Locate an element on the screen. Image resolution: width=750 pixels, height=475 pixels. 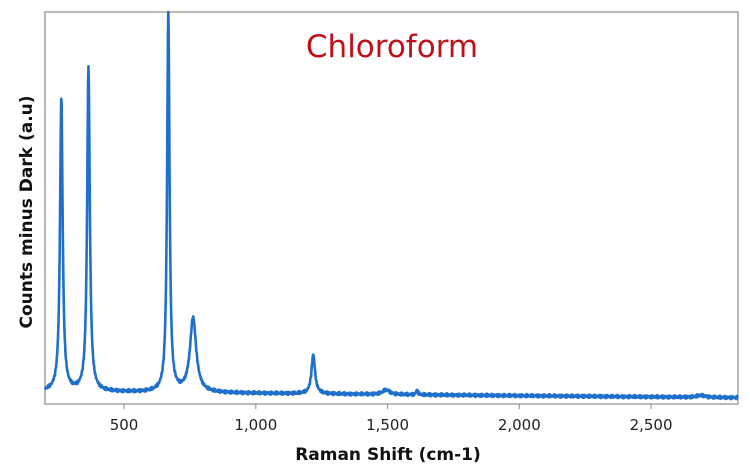
x-tick-label-2500: 2,500 is located at coordinates (651, 425).